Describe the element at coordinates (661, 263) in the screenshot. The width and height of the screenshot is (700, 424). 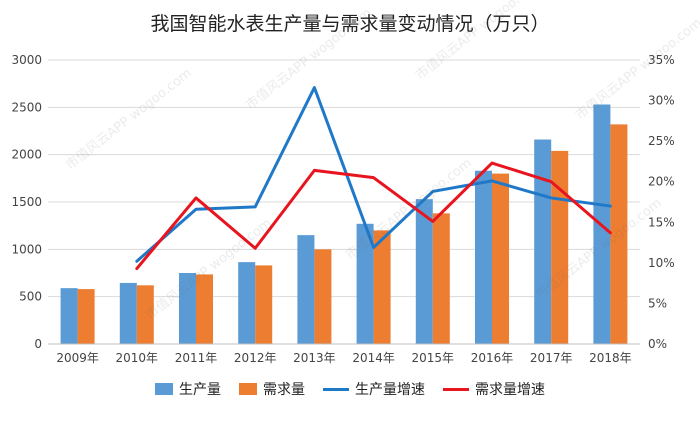
I see `y2-tick-label: 10%` at that location.